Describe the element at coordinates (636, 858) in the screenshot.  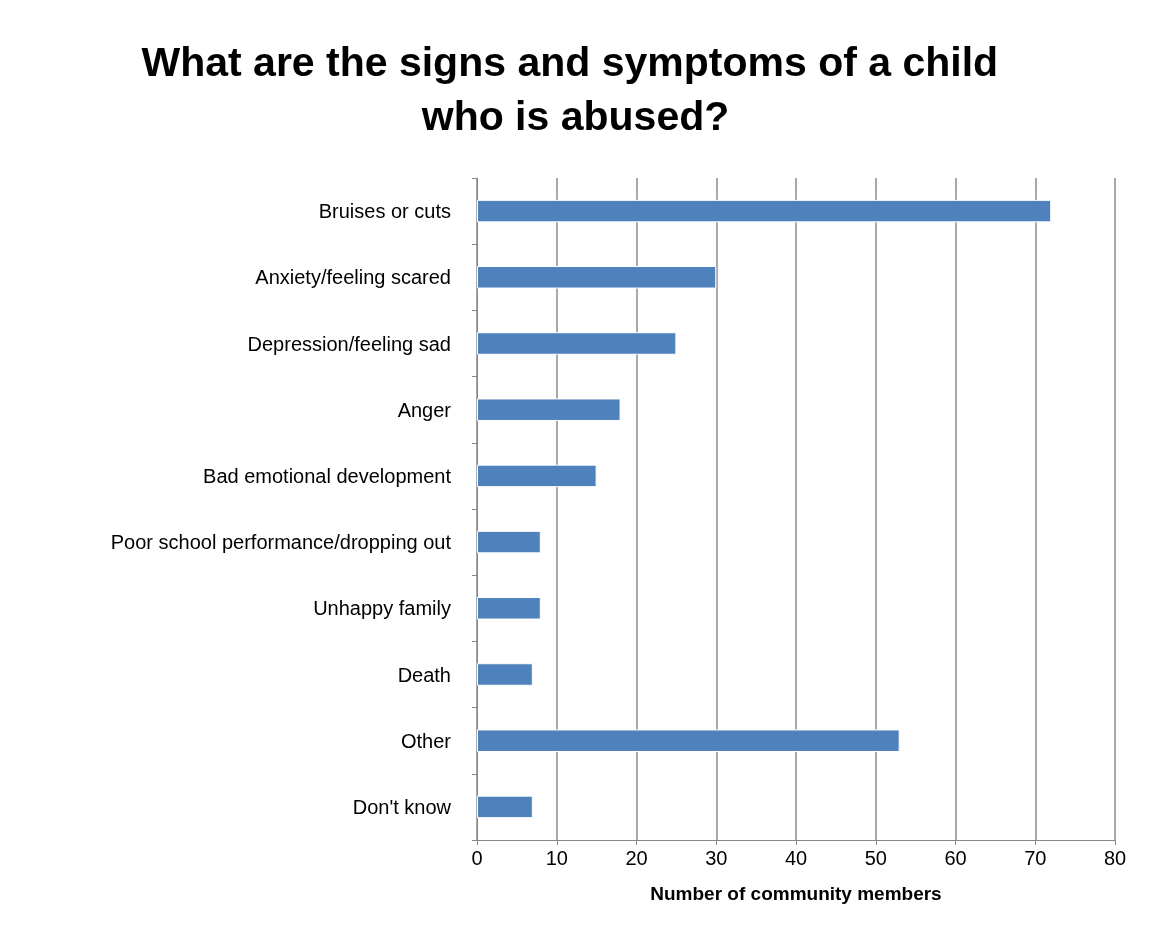
I see `x-tick-label: 20` at that location.